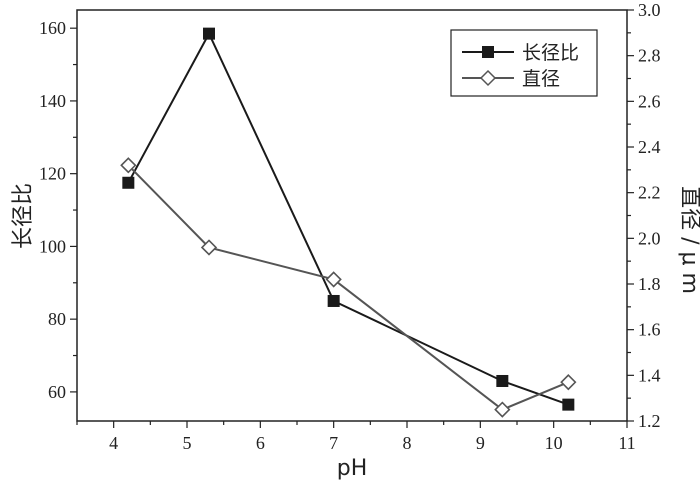 The height and width of the screenshot is (485, 700). Describe the element at coordinates (52, 28) in the screenshot. I see `y-tick-label: 160` at that location.